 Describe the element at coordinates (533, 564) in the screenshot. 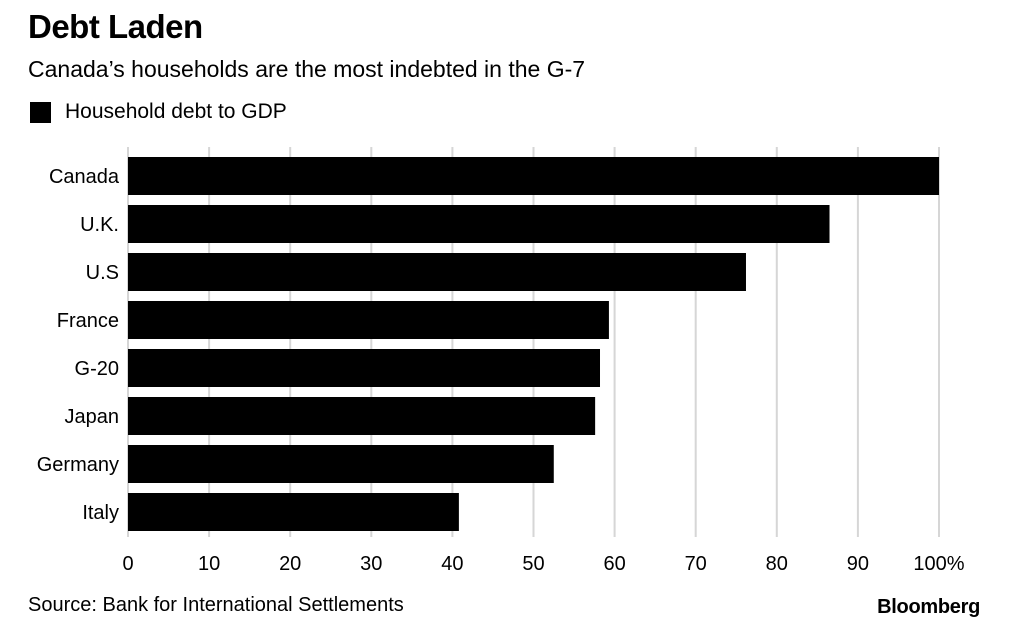

I see `x-tick-label: 50` at that location.